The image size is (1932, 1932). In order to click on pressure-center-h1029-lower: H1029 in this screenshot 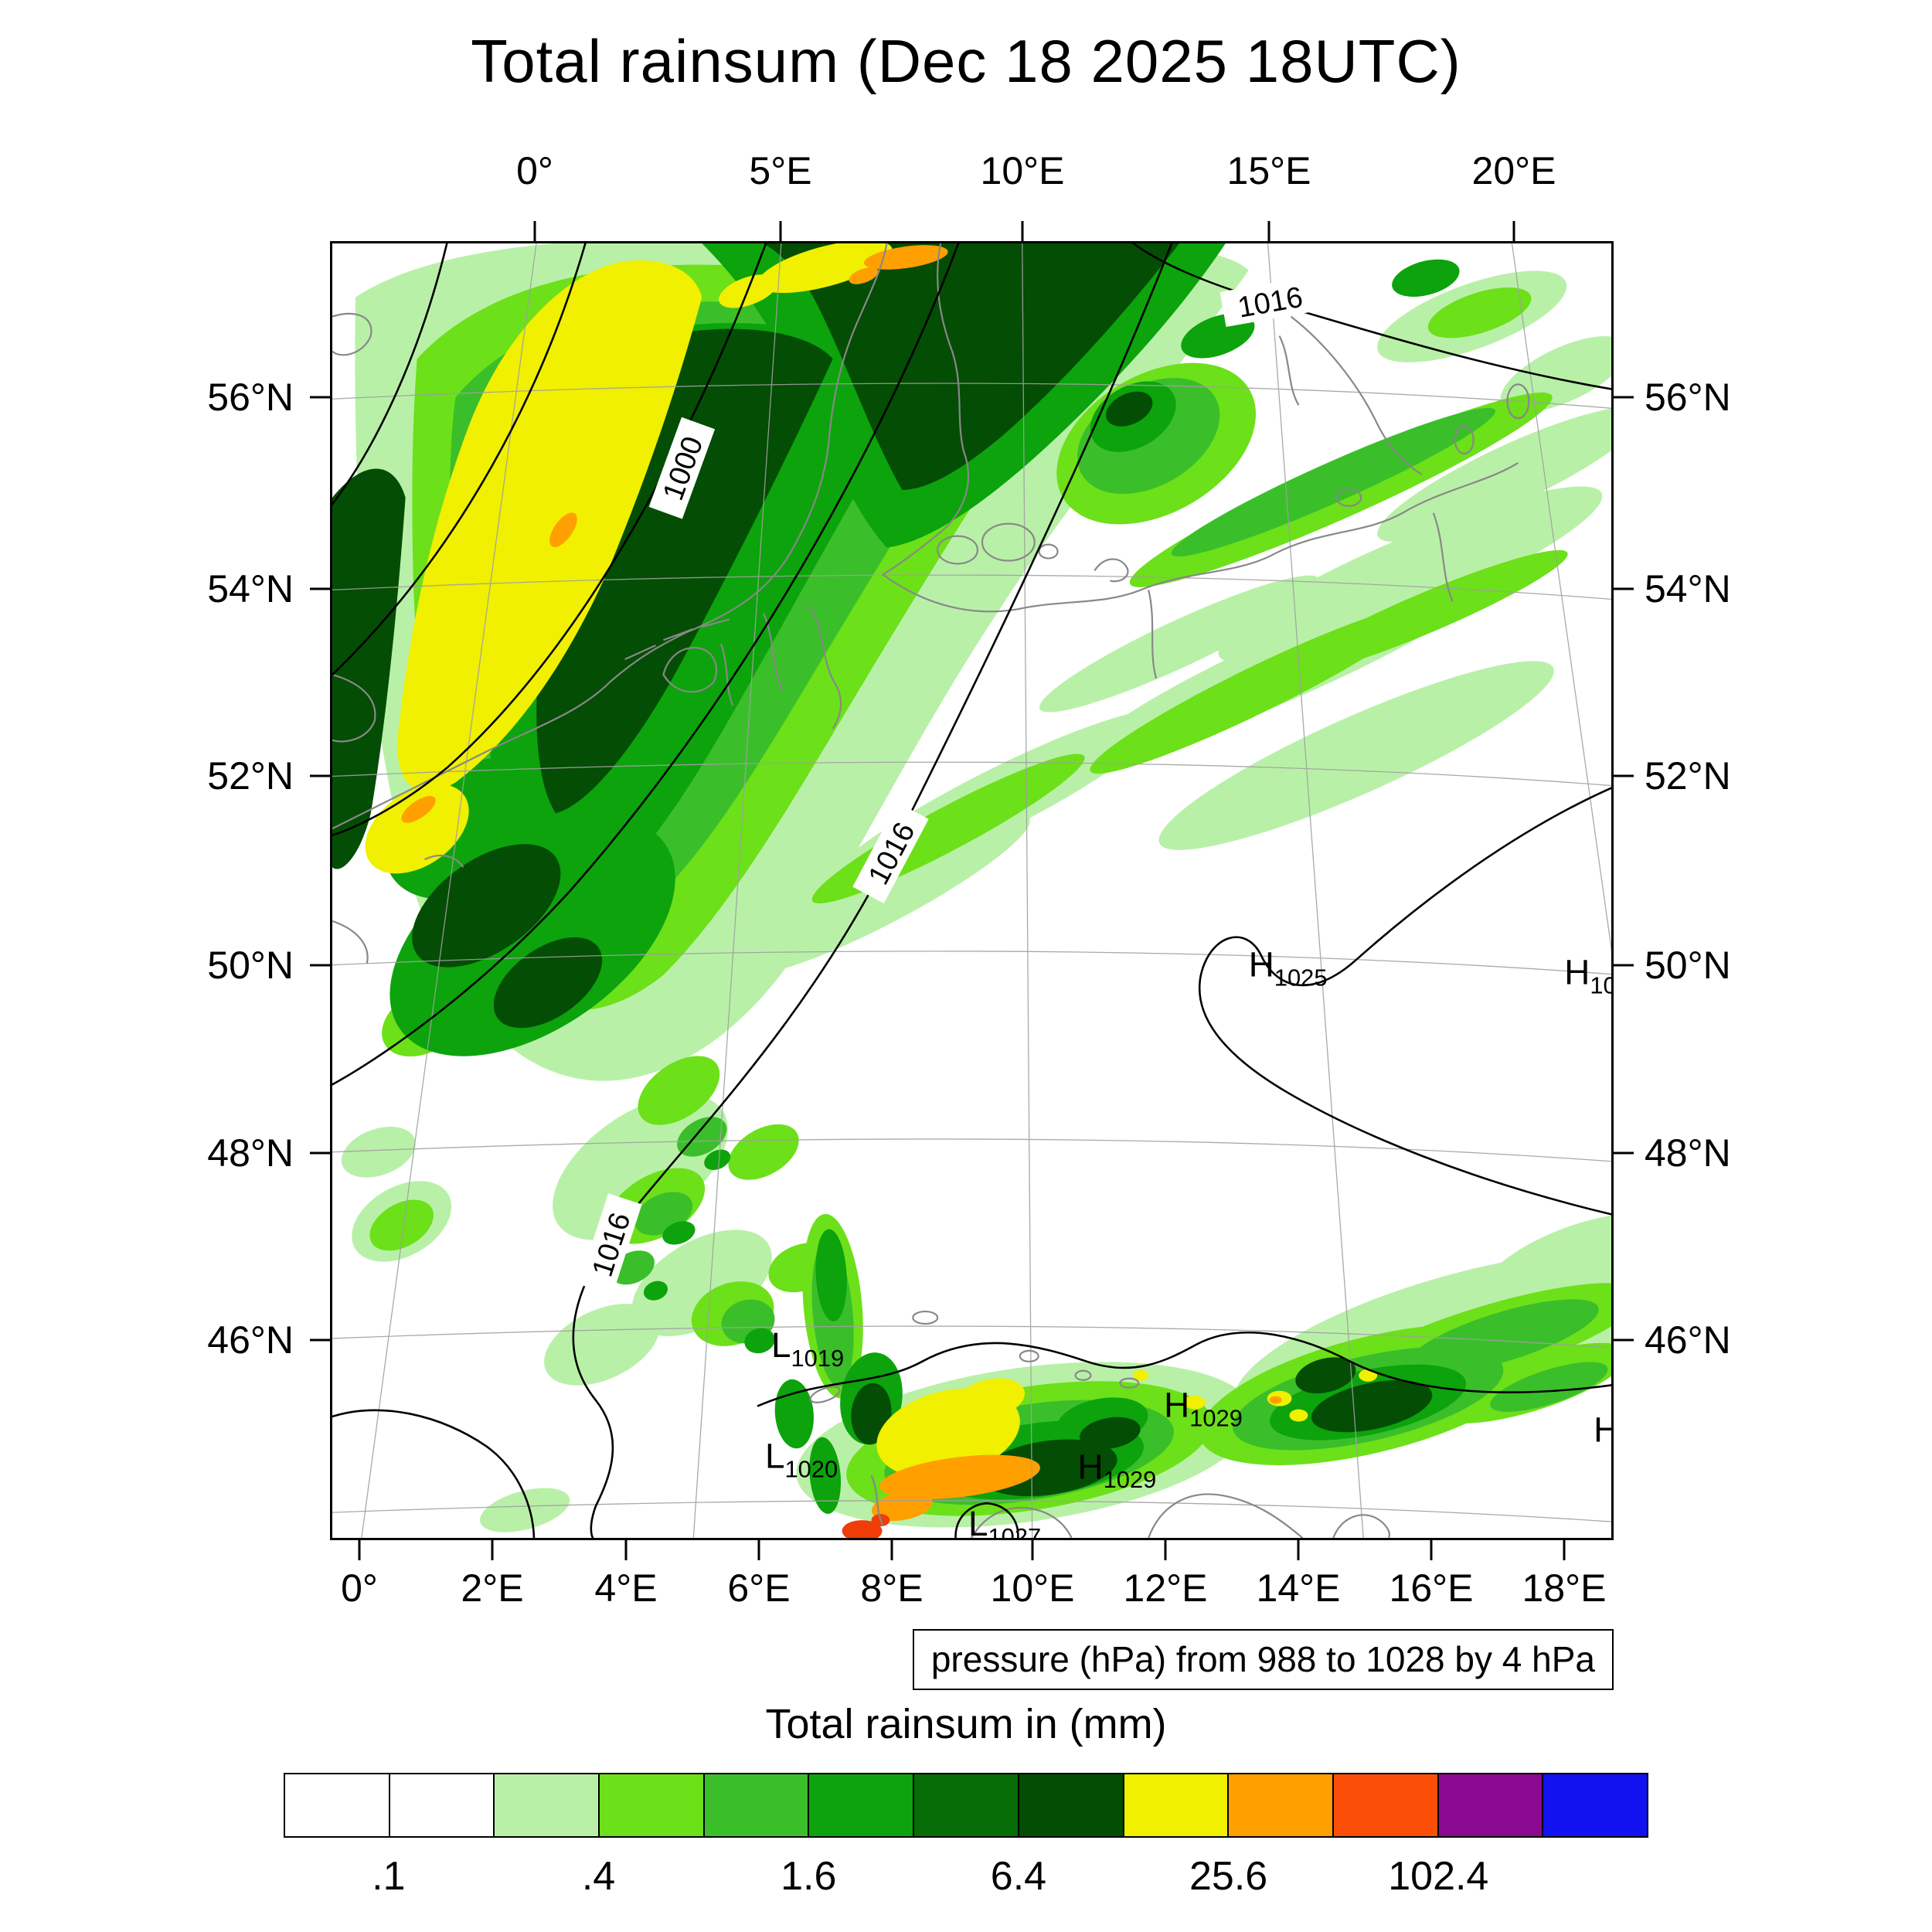, I will do `click(1118, 1470)`.